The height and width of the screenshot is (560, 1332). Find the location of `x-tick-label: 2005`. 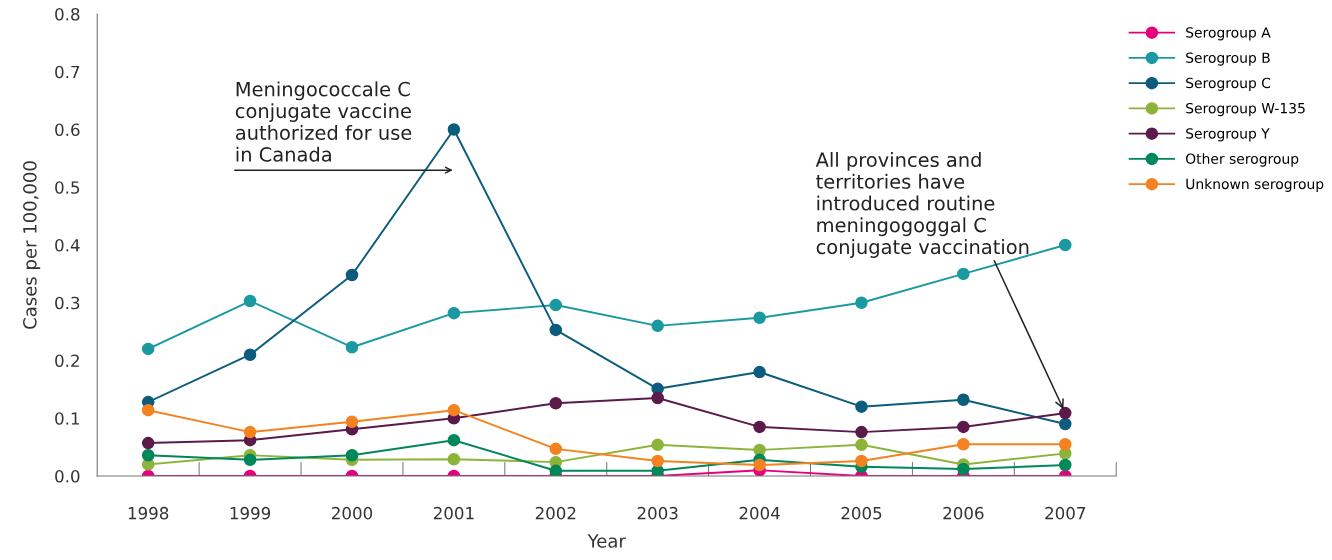

x-tick-label: 2005 is located at coordinates (861, 513).